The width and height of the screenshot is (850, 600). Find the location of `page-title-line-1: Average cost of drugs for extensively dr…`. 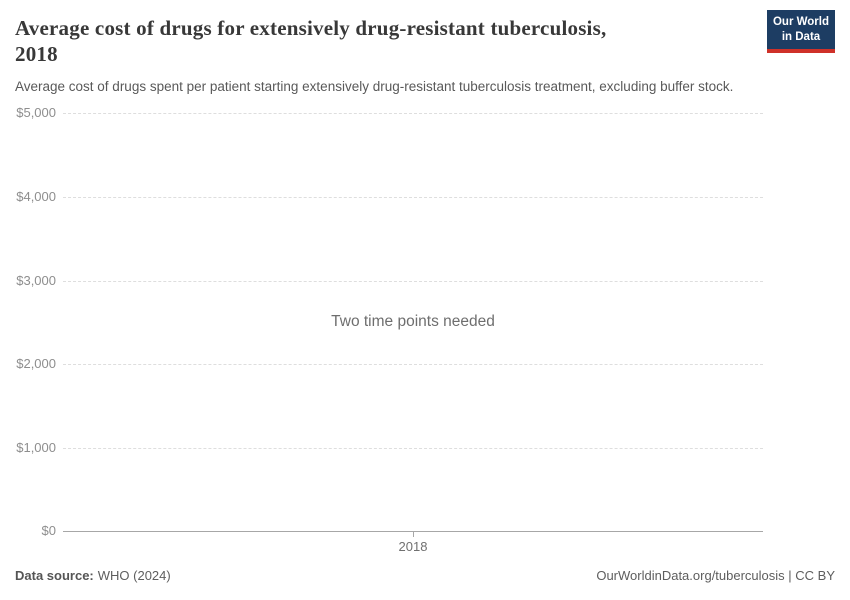

page-title-line-1: Average cost of drugs for extensively dr… is located at coordinates (311, 28).